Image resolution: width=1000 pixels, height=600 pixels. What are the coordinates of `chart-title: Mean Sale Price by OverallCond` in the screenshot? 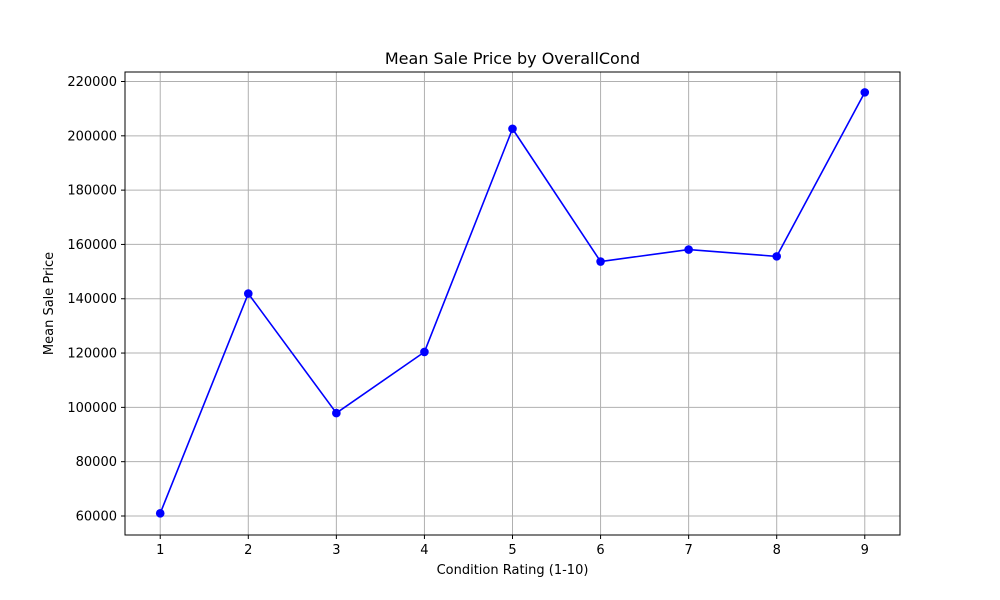 It's located at (512, 58).